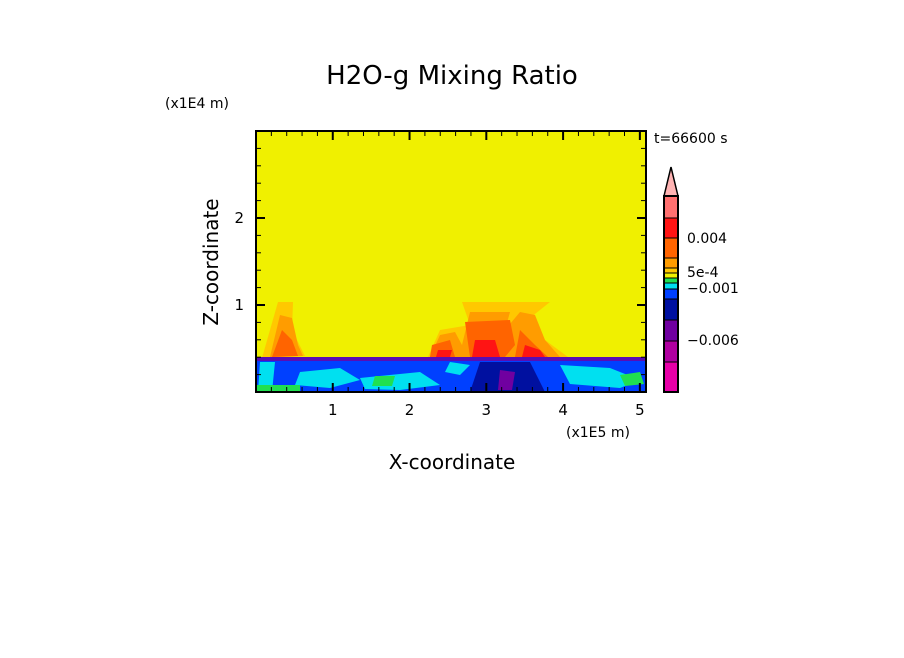 Image resolution: width=904 pixels, height=658 pixels. I want to click on colorbar-arrow, so click(671, 181).